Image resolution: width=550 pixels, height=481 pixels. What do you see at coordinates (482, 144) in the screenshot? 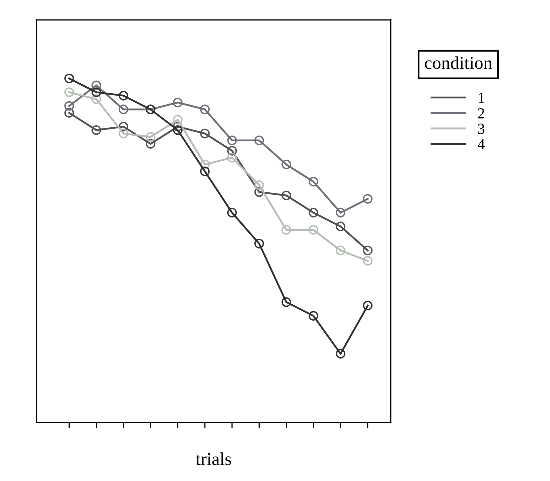
I see `legend-label: 4` at bounding box center [482, 144].